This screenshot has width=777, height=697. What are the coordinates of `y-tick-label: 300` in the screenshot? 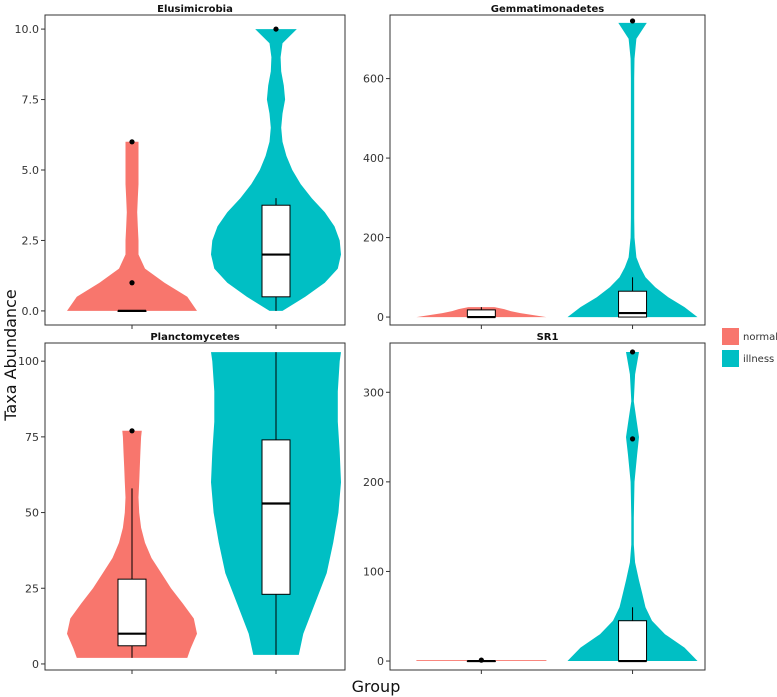 It's located at (373, 392).